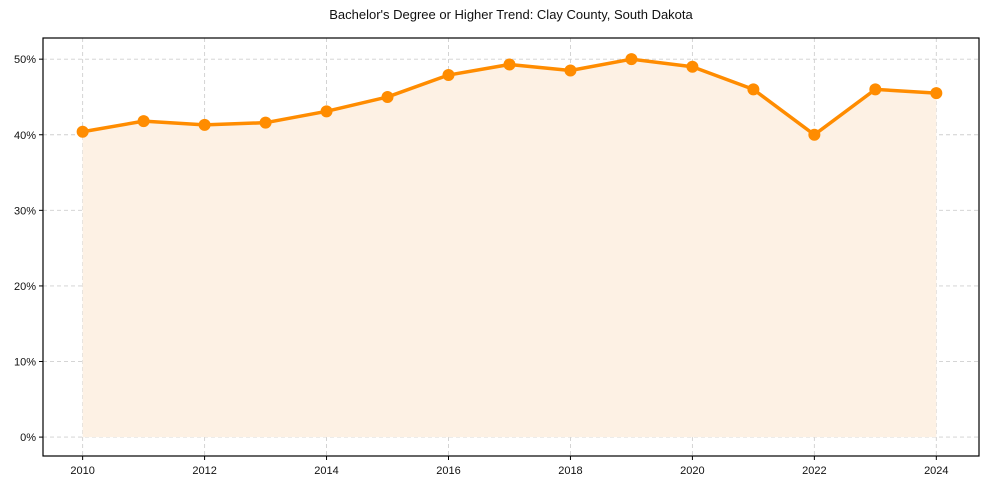  What do you see at coordinates (326, 471) in the screenshot?
I see `x-tick-label: 2014` at bounding box center [326, 471].